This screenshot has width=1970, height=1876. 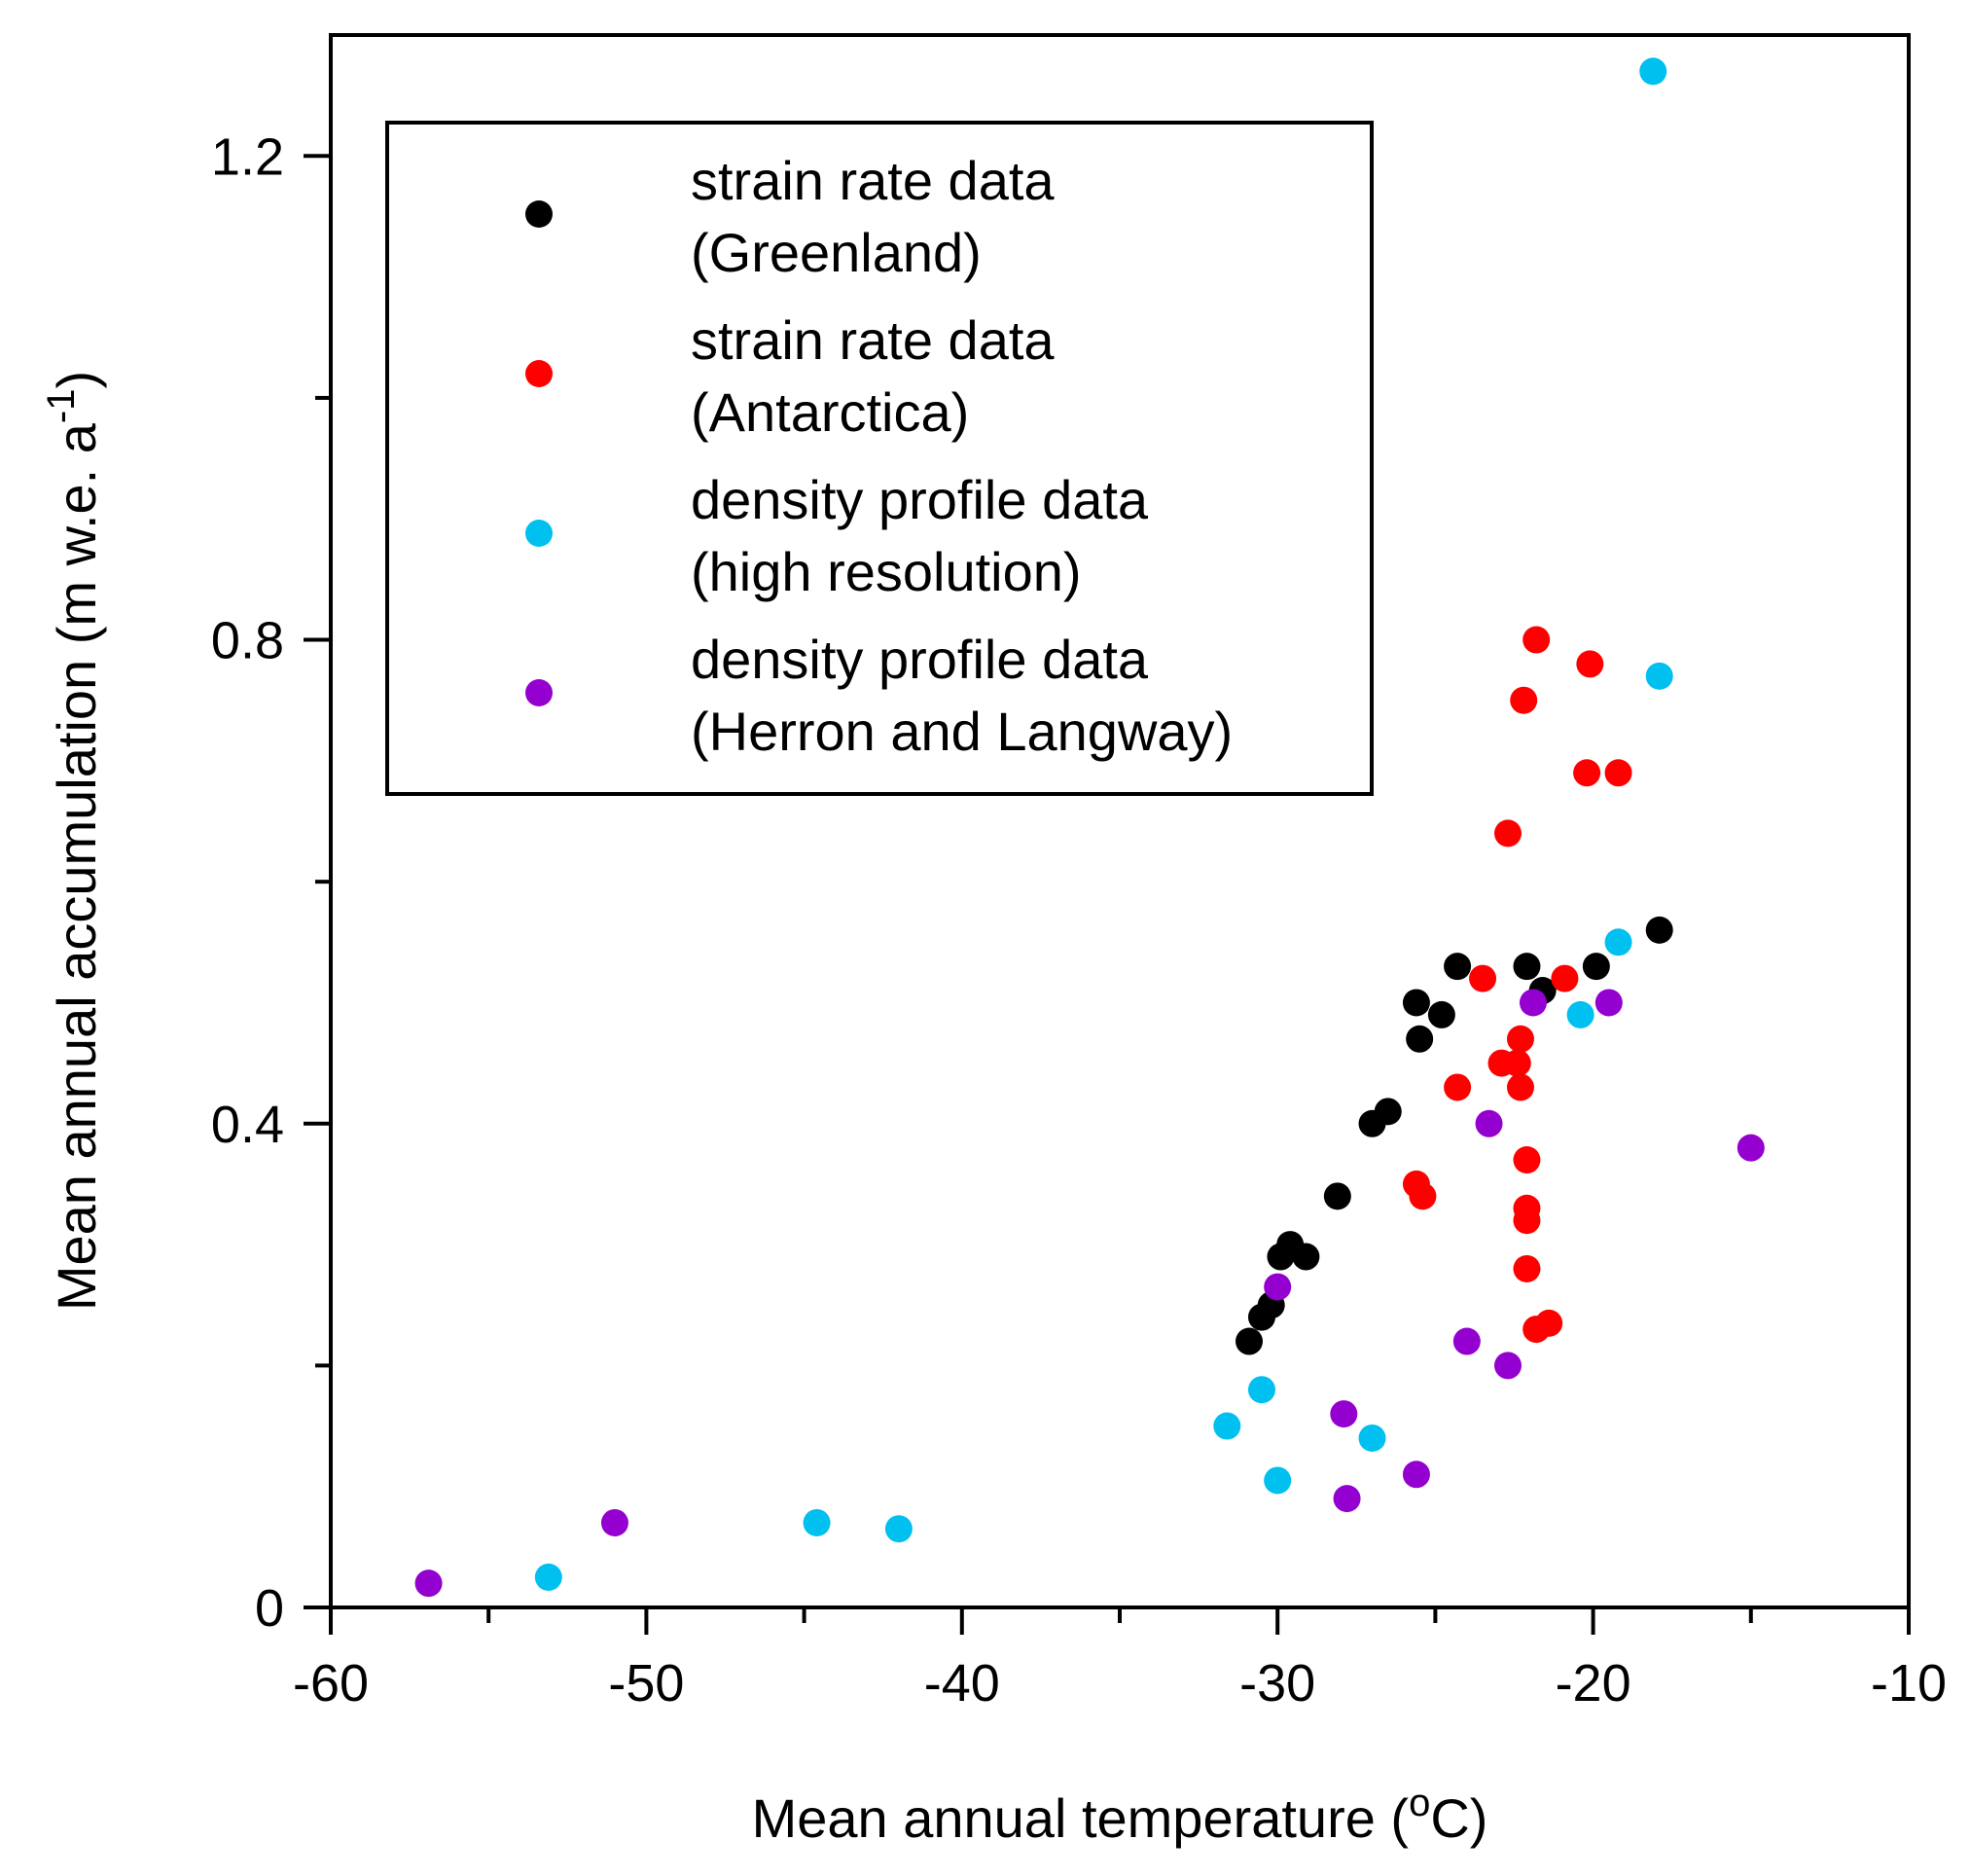 What do you see at coordinates (247, 641) in the screenshot?
I see `y-tick-label: 0.8` at bounding box center [247, 641].